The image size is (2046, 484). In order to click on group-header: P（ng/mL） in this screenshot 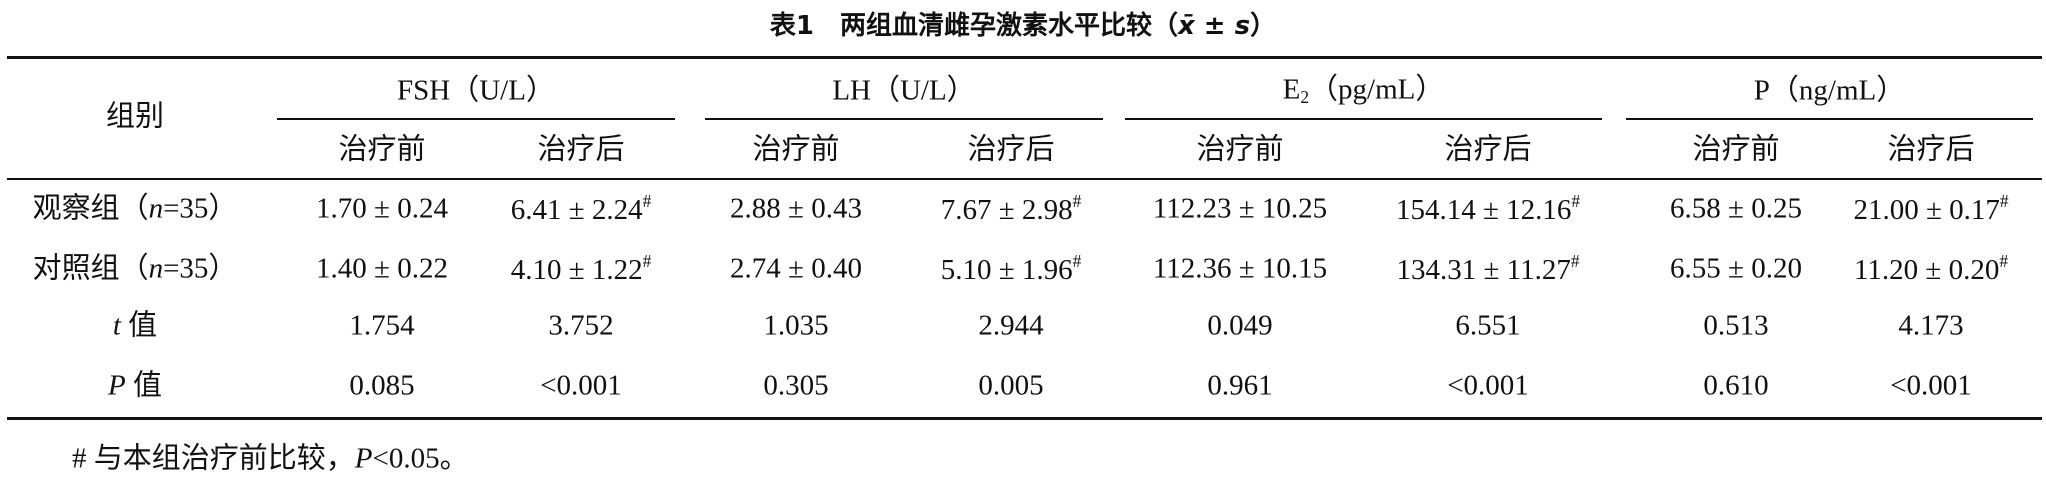, I will do `click(1829, 91)`.